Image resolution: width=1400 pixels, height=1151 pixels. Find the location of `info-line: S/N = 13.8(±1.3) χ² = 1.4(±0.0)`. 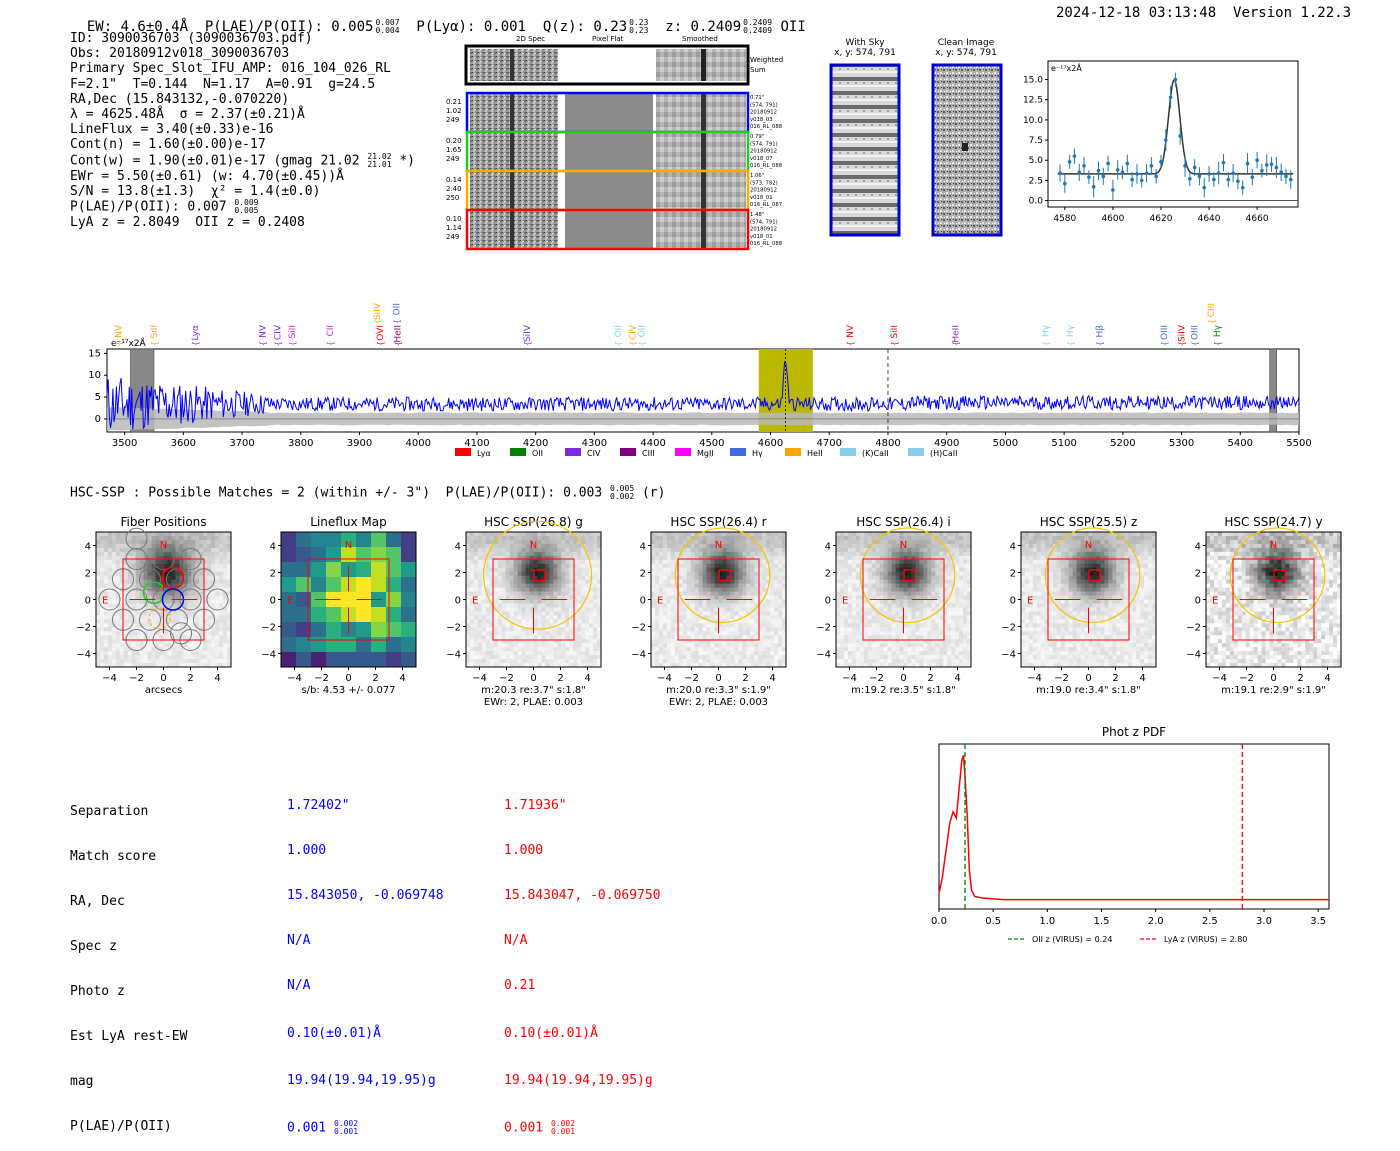

info-line: S/N = 13.8(±1.3) χ² = 1.4(±0.0) is located at coordinates (242, 191).